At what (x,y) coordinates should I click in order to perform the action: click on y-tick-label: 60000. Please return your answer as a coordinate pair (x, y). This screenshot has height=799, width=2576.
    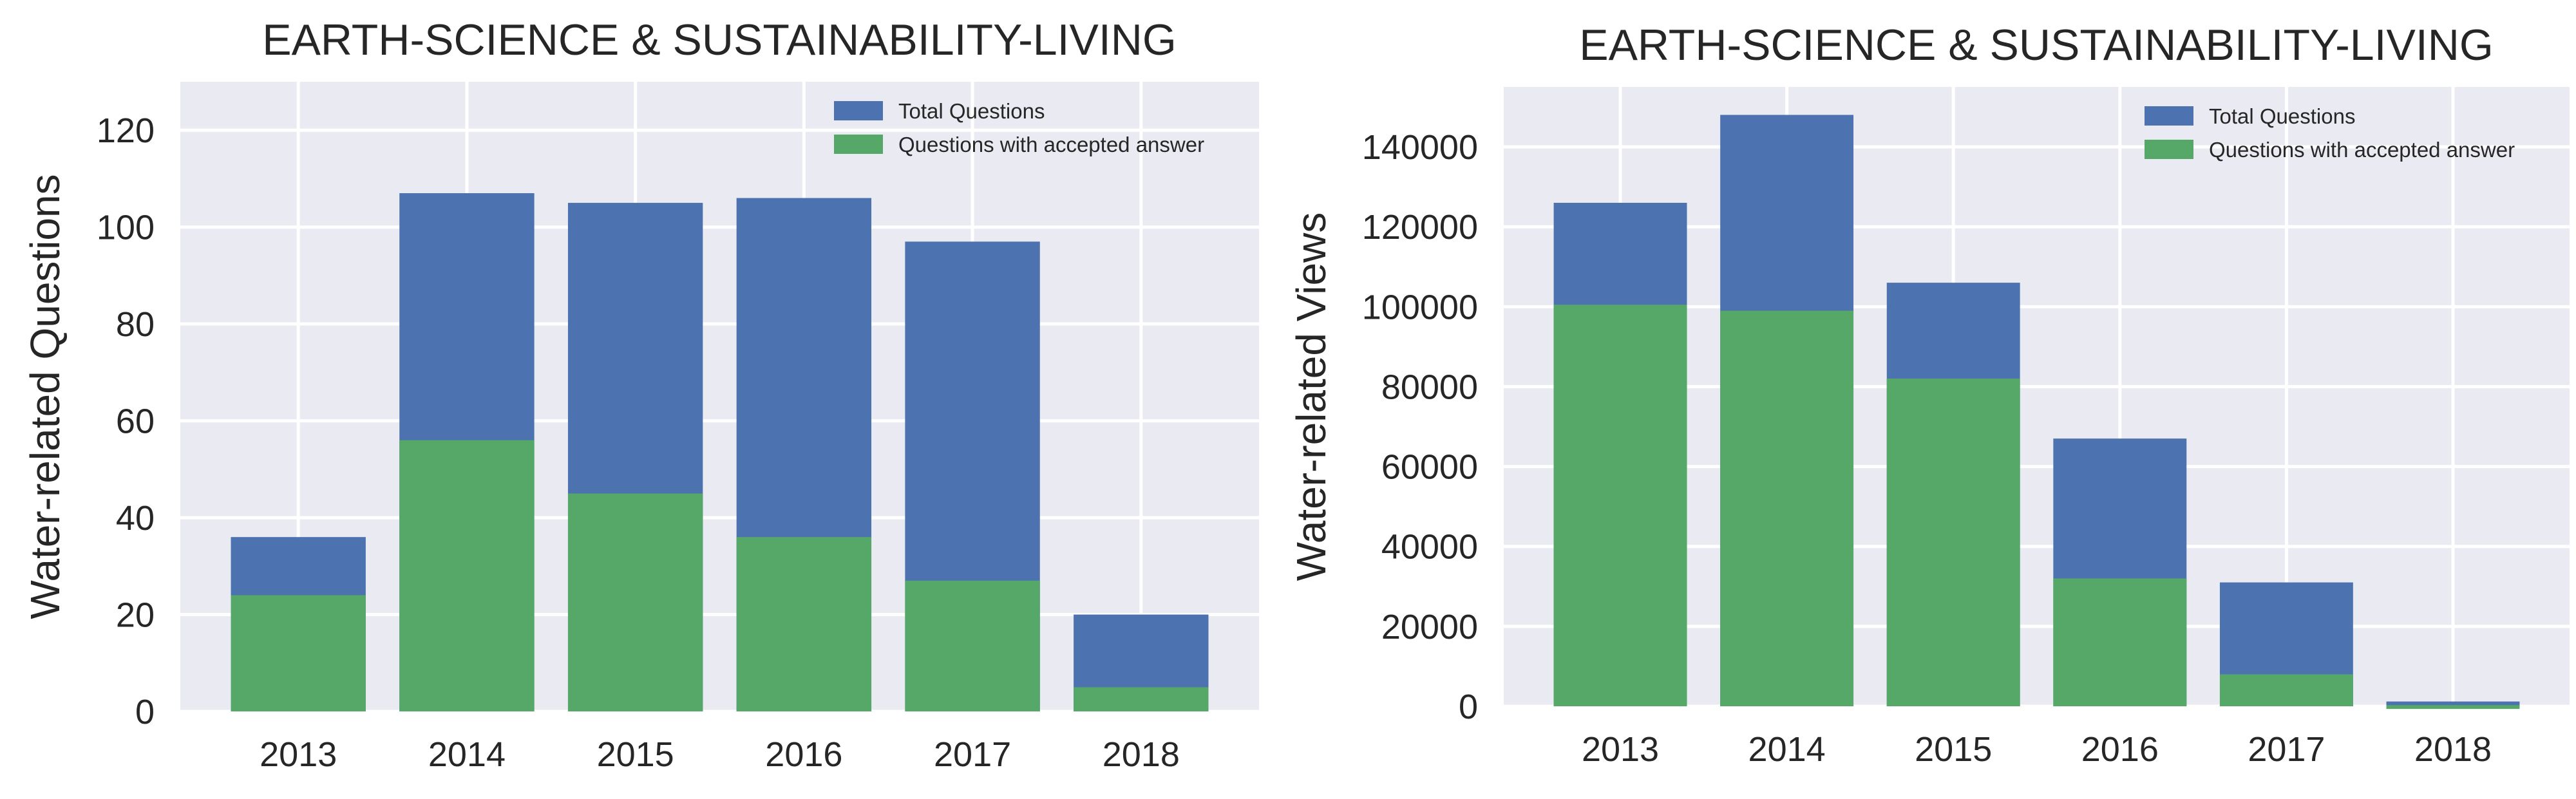
    Looking at the image, I should click on (1430, 467).